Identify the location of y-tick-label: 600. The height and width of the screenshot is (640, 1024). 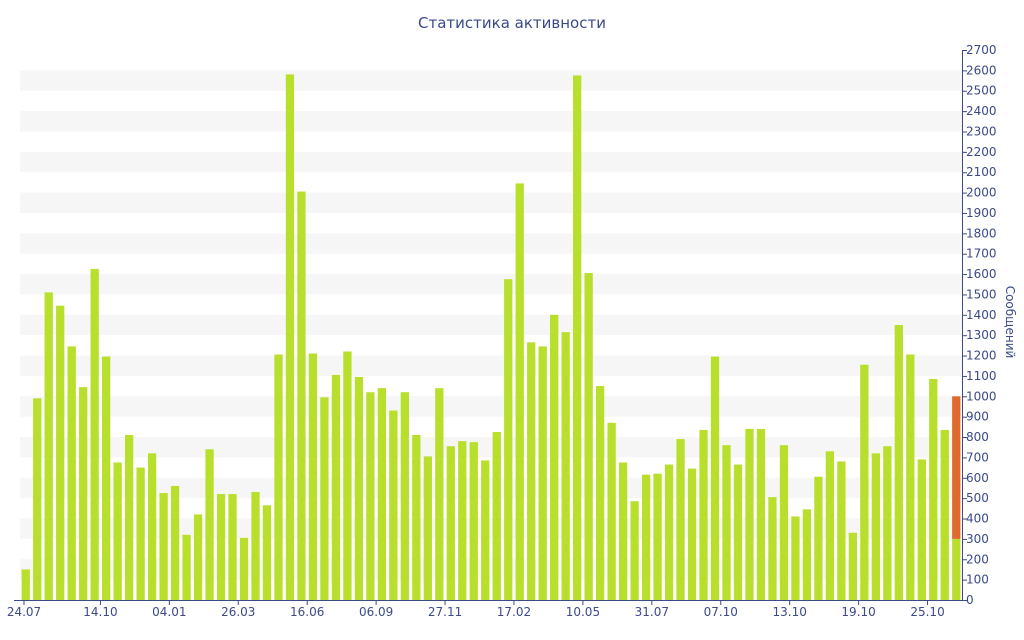
(977, 478).